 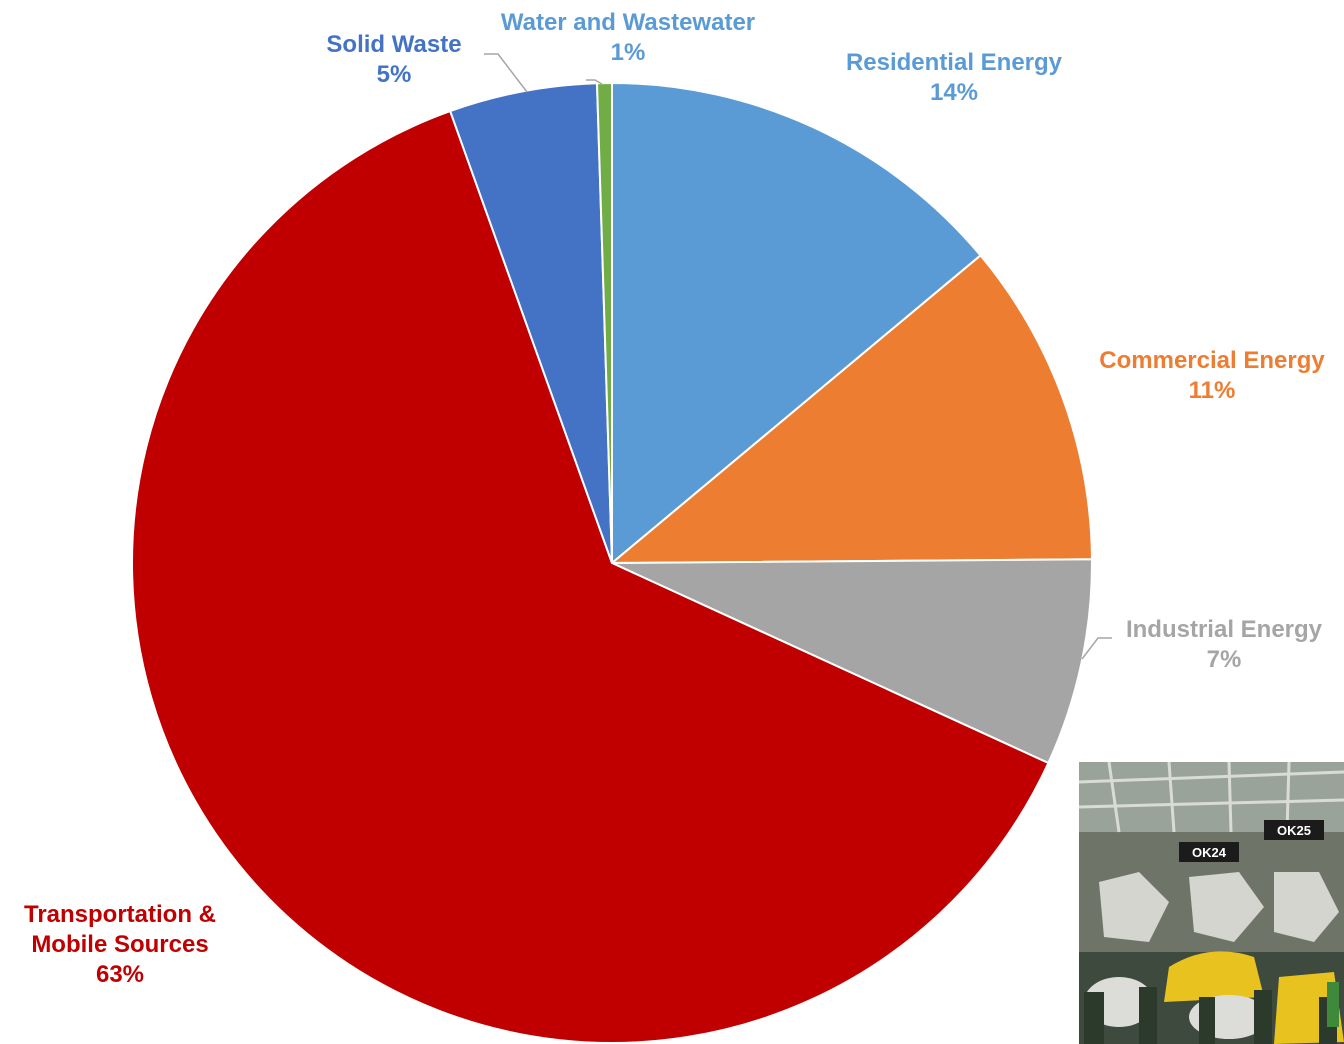 I want to click on data-label-commercial-energy: Commercial Energy 11%, so click(x=1212, y=375).